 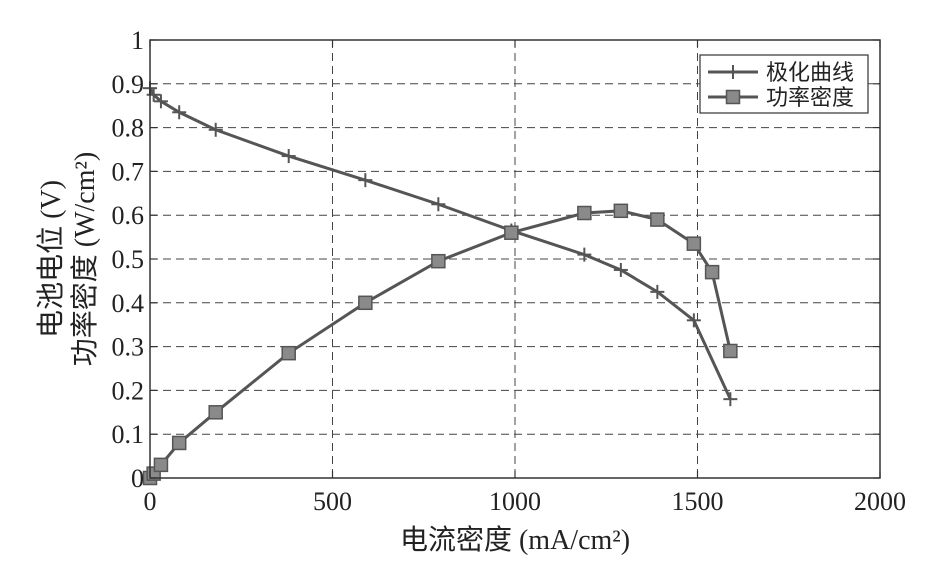 What do you see at coordinates (137, 478) in the screenshot?
I see `y-tick-label: 0` at bounding box center [137, 478].